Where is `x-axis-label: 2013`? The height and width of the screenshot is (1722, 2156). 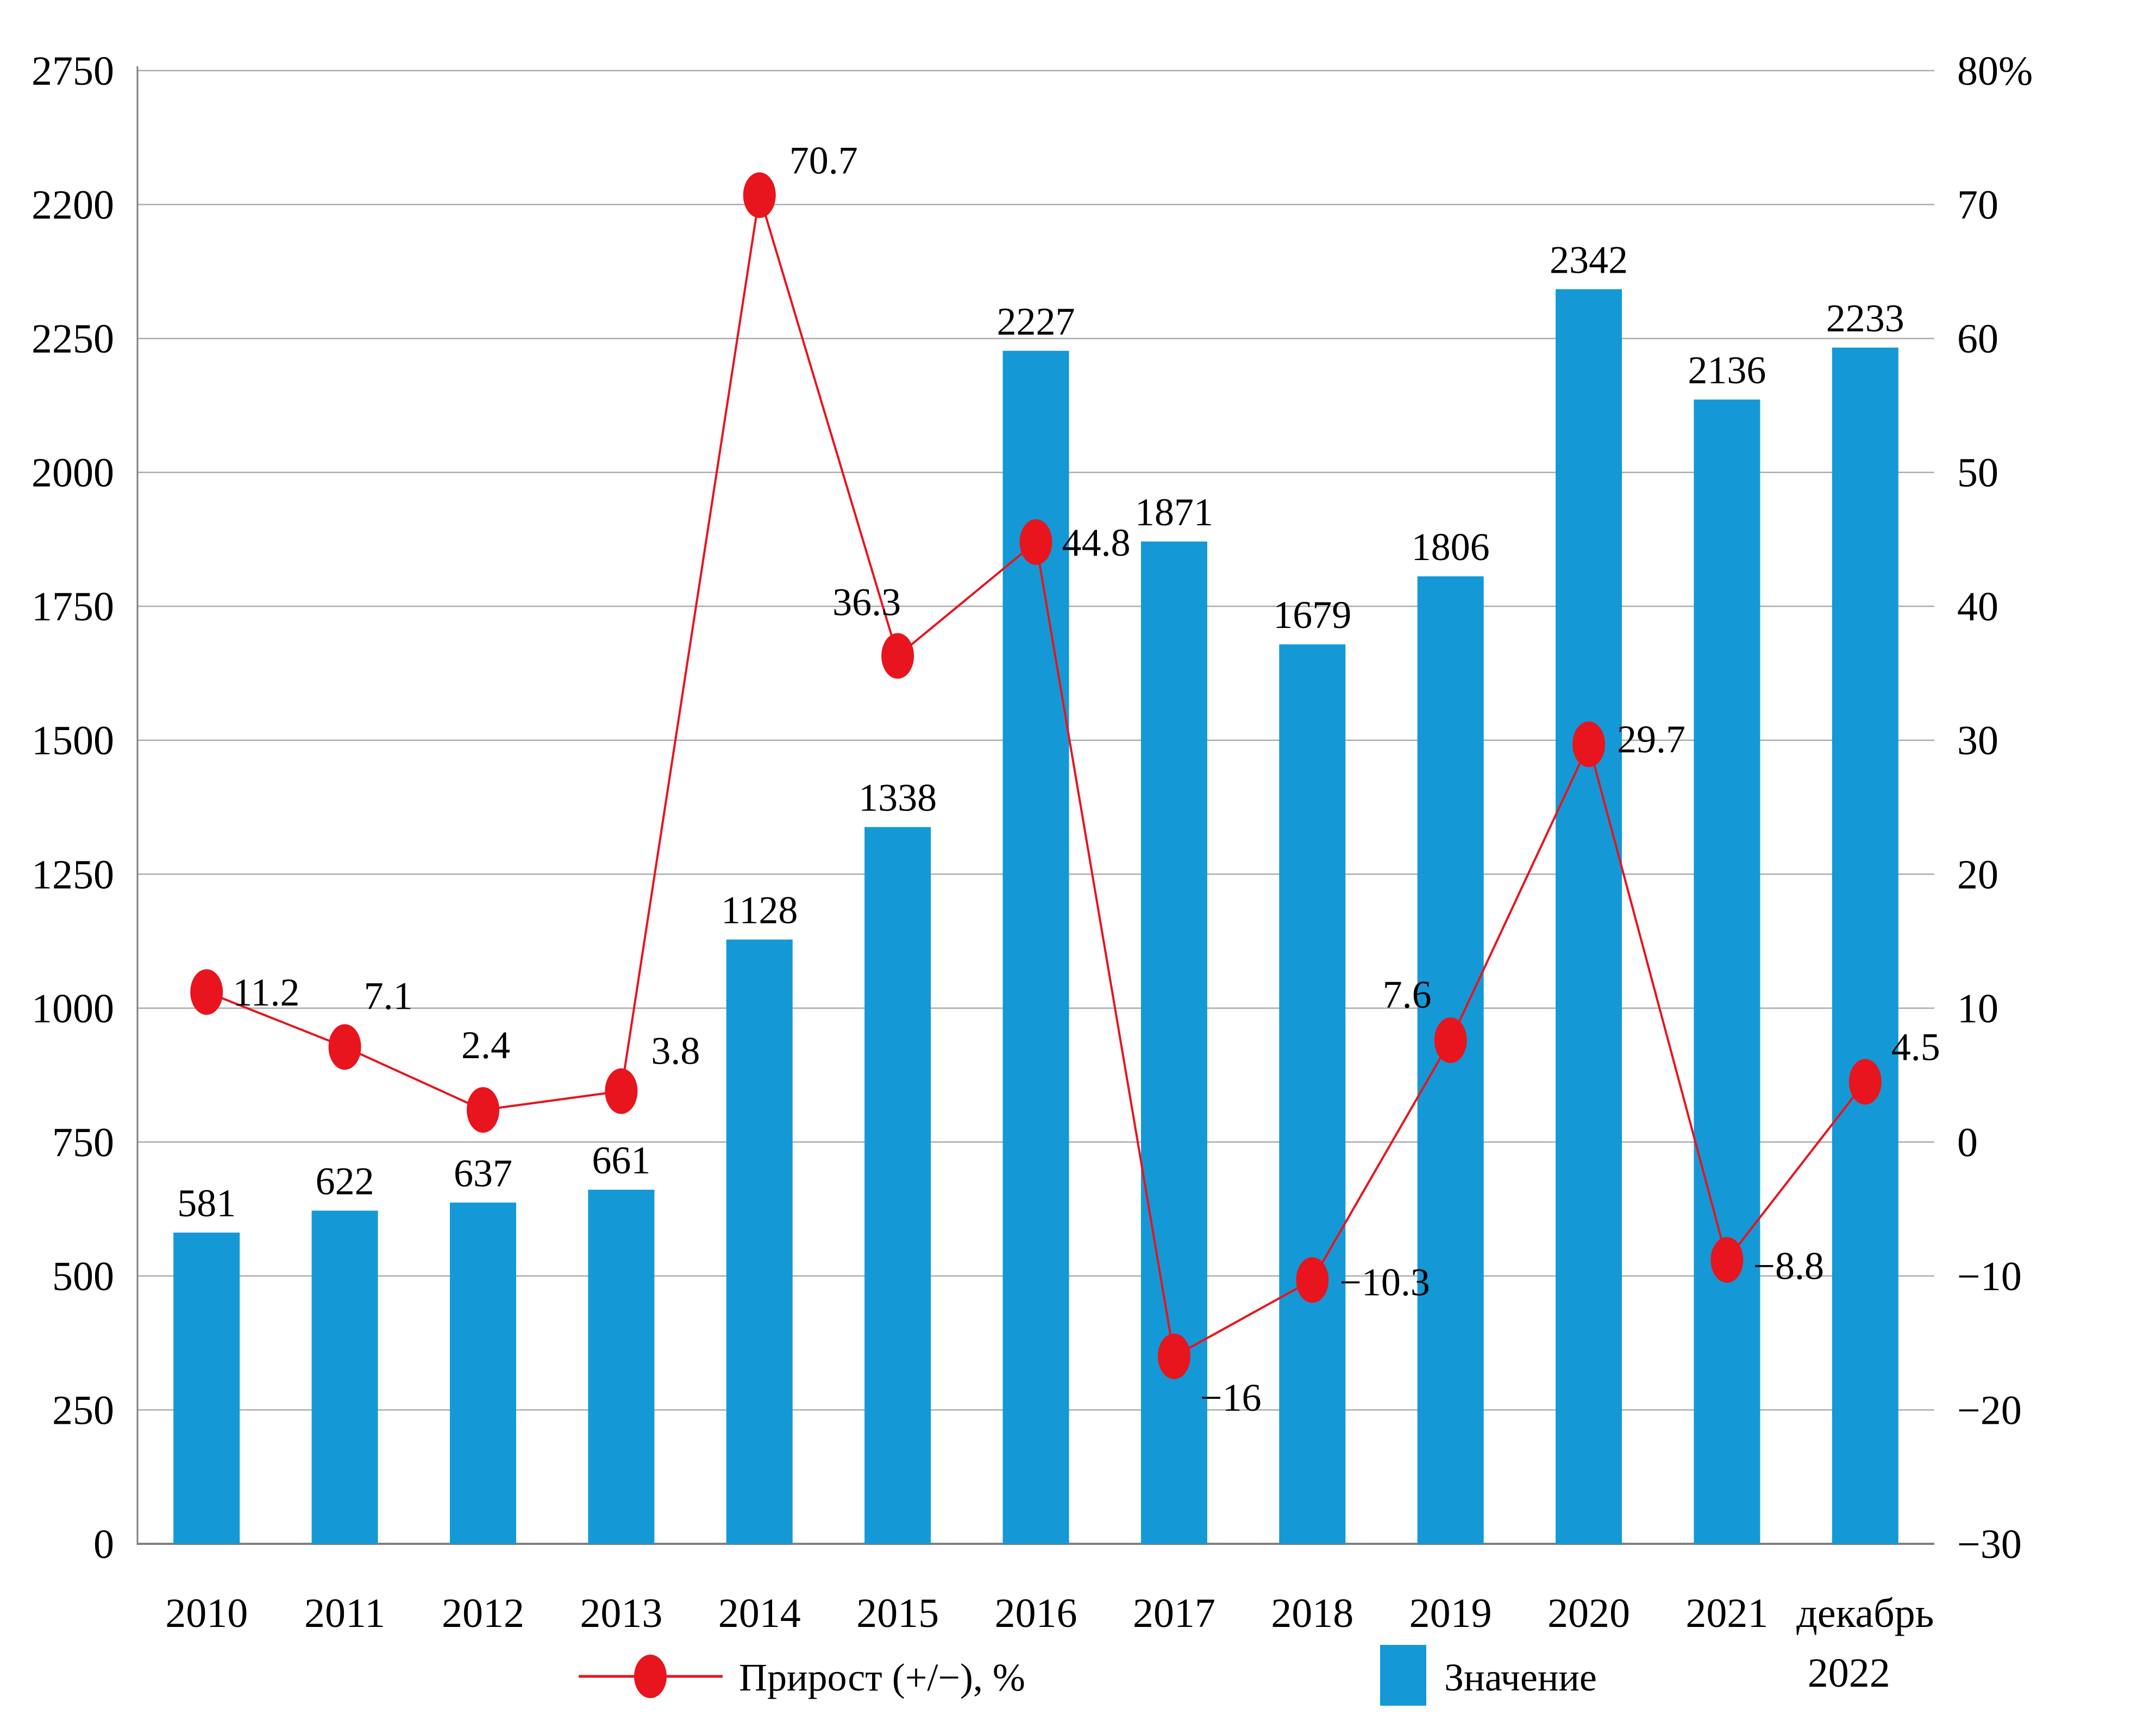 x-axis-label: 2013 is located at coordinates (621, 1613).